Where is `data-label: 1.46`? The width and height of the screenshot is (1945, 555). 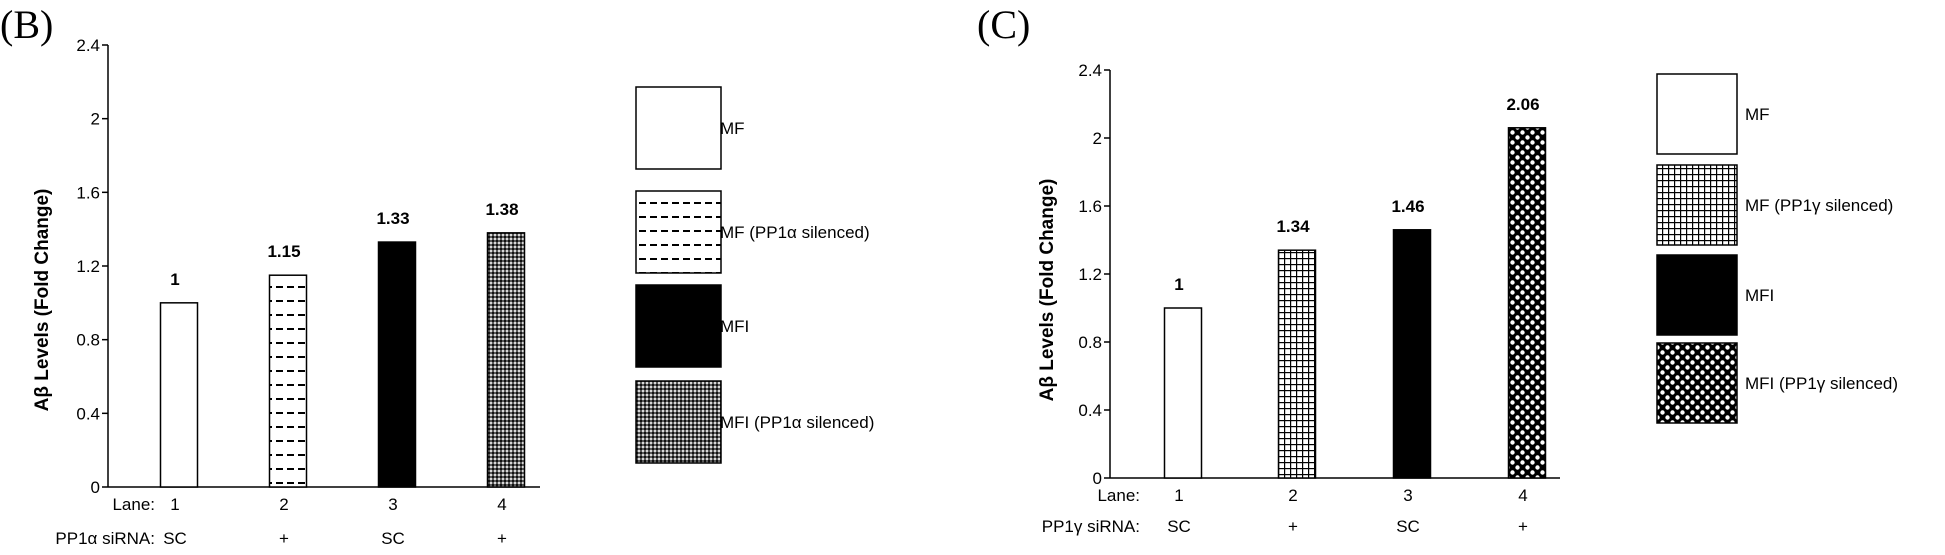 data-label: 1.46 is located at coordinates (1407, 206).